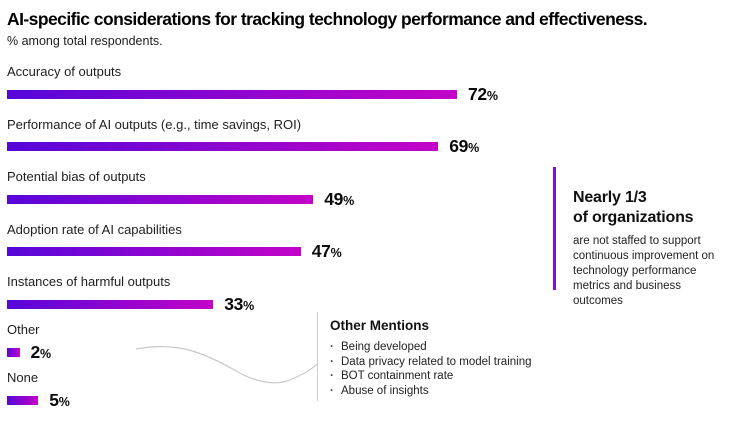 The width and height of the screenshot is (750, 422). I want to click on bar-track: 49%, so click(277, 199).